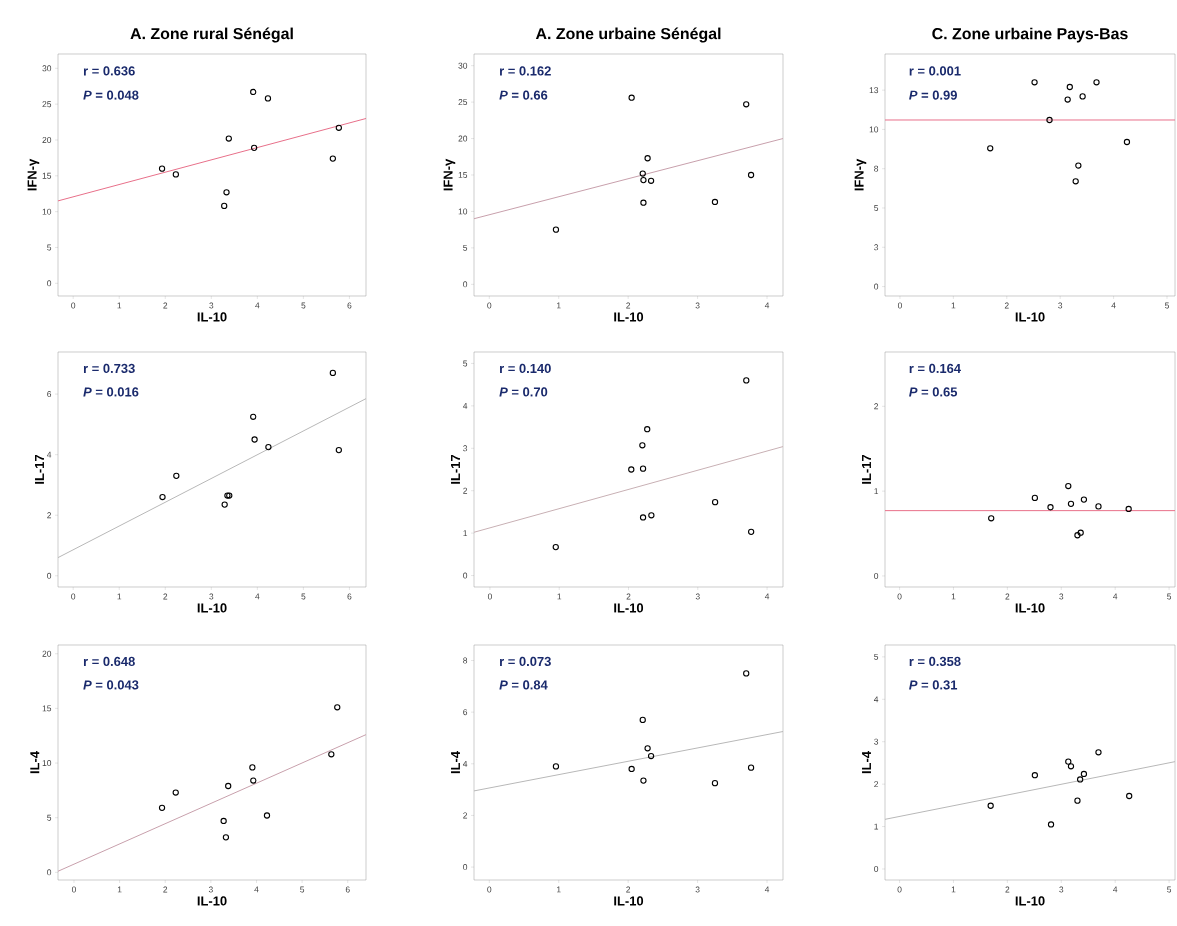  What do you see at coordinates (109, 661) in the screenshot?
I see `annotation: r = 0.648` at bounding box center [109, 661].